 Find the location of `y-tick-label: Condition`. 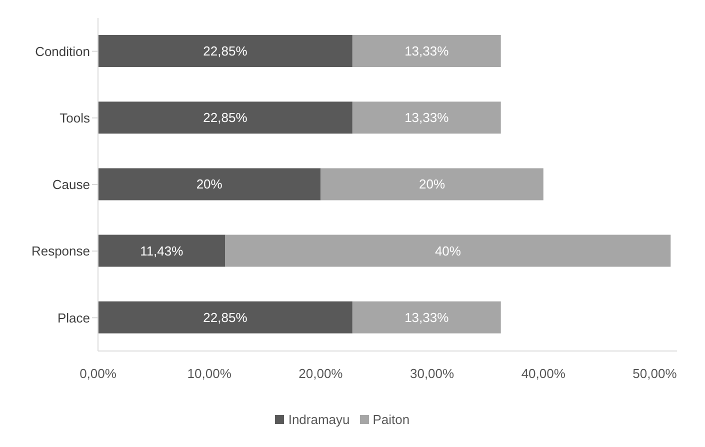

y-tick-label: Condition is located at coordinates (62, 51).